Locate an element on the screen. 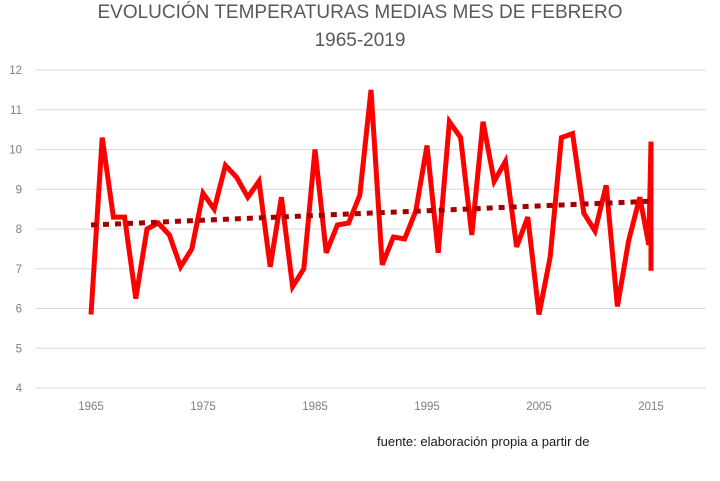  x-tick-label: 1985 is located at coordinates (315, 407).